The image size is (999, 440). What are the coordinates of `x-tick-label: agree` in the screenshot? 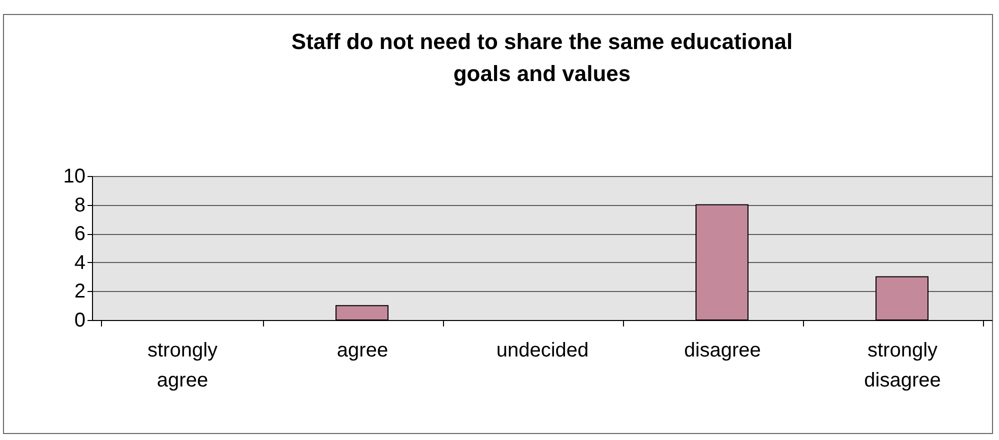 It's located at (362, 351).